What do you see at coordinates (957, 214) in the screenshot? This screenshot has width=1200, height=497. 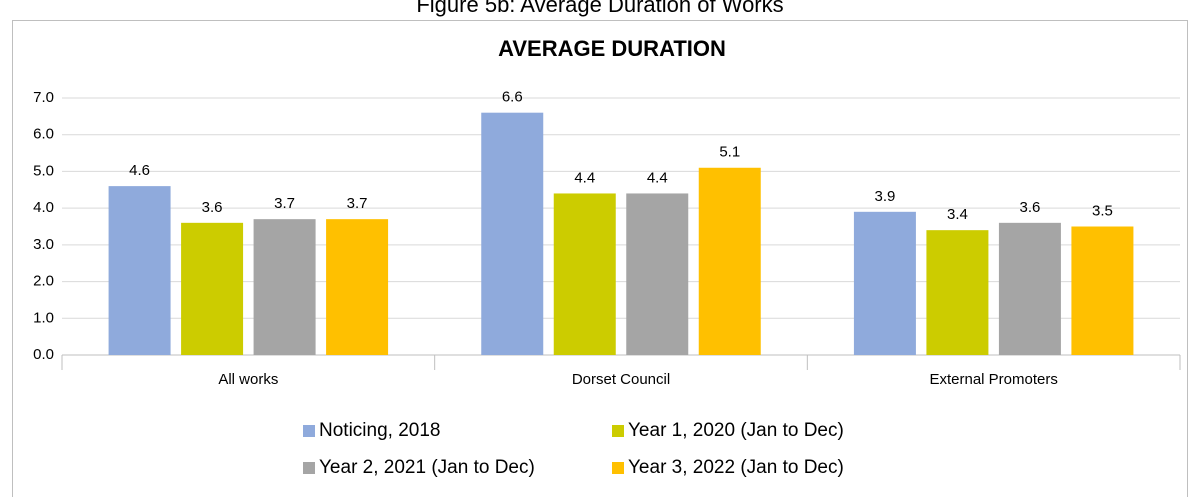 I see `data-label: 3.4` at bounding box center [957, 214].